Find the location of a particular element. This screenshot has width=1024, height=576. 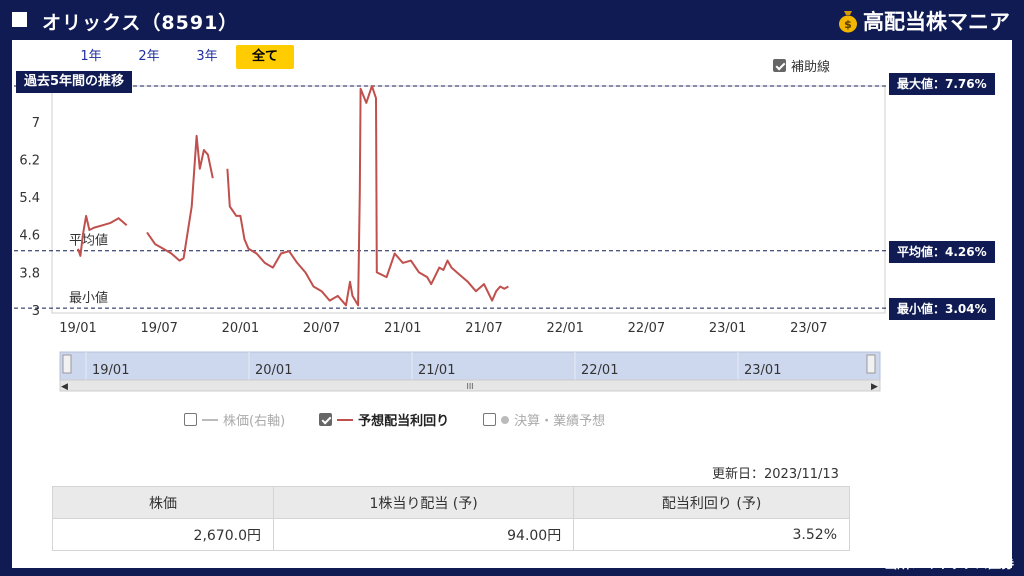

x-tick-label: 19/07 is located at coordinates (158, 328).